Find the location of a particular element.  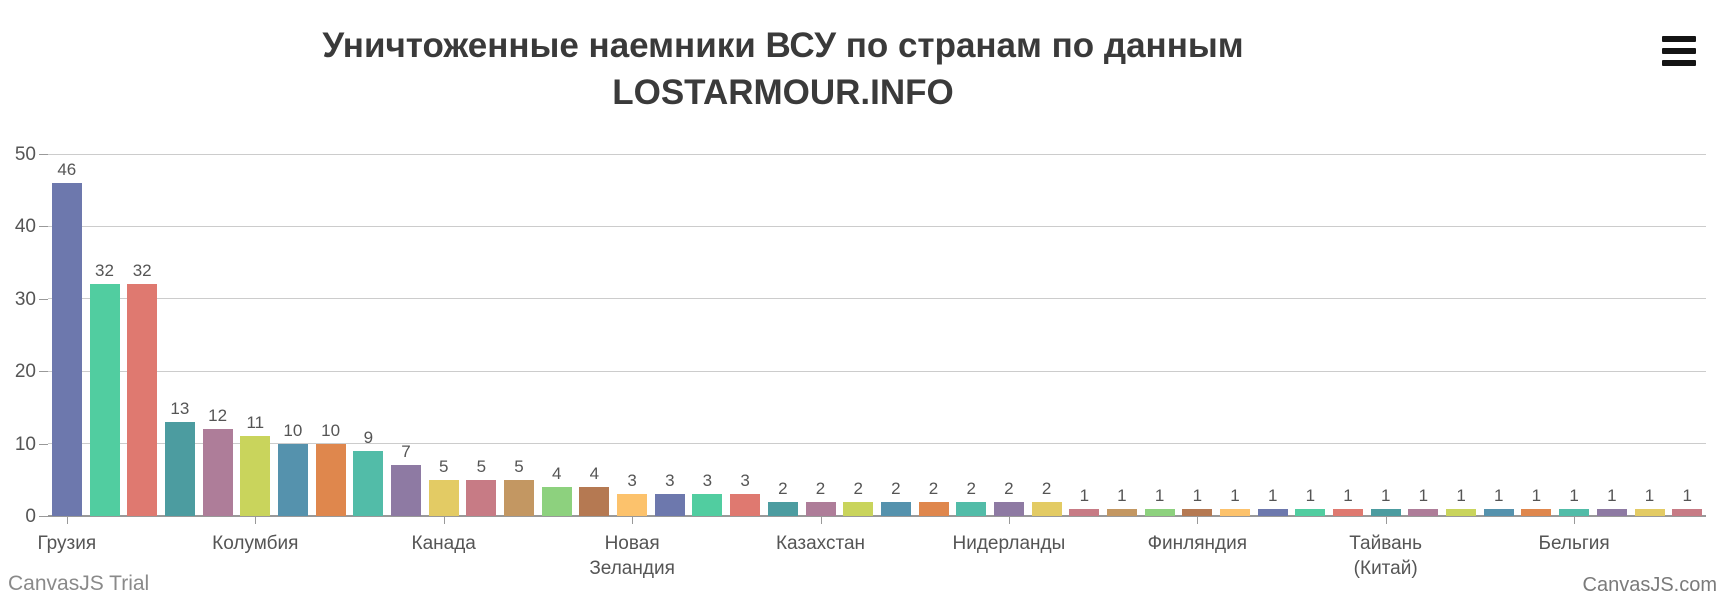

x-axis-label: Финляндия is located at coordinates (1197, 543).